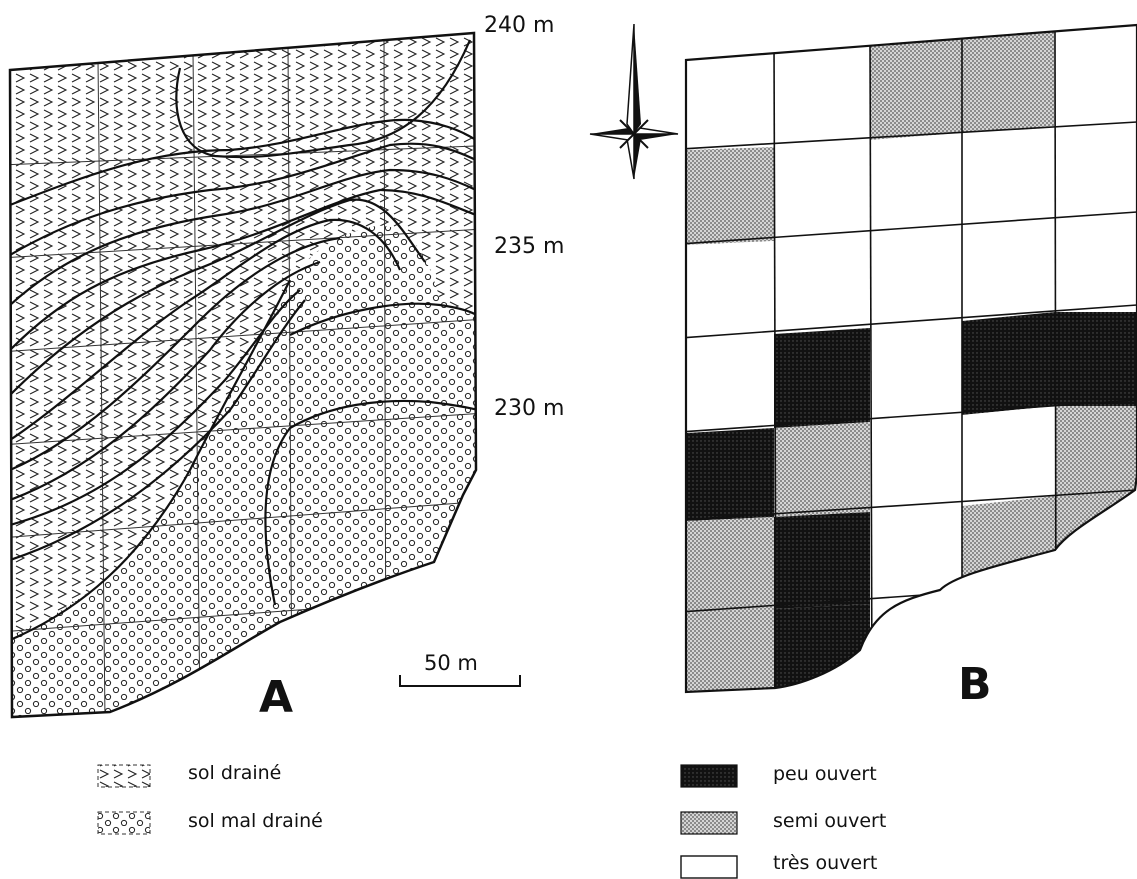 The image size is (1137, 879). What do you see at coordinates (709, 867) in the screenshot?
I see `legend-swatch-tres-ouvert` at bounding box center [709, 867].